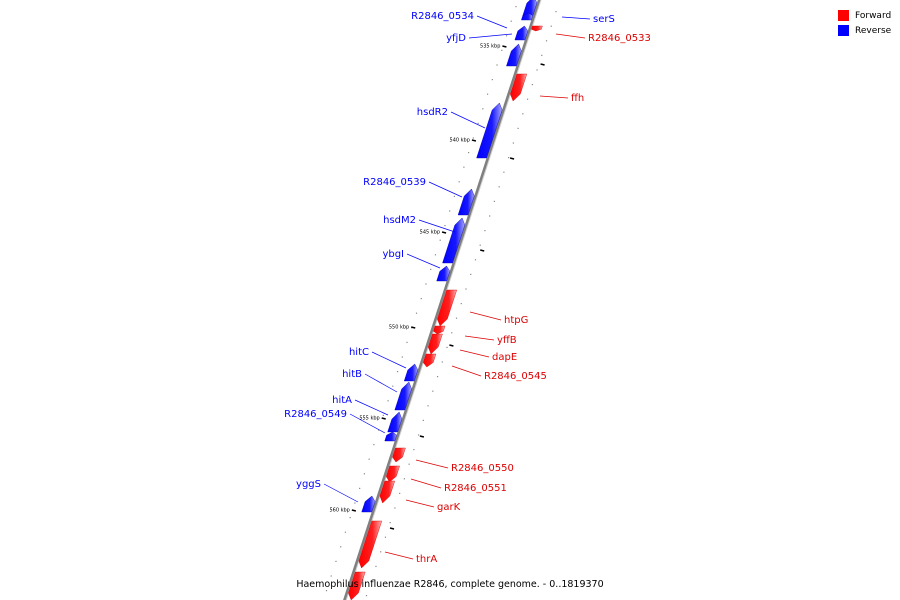 This screenshot has height=600, width=900. What do you see at coordinates (482, 468) in the screenshot?
I see `svg-text: R2846_0550` at bounding box center [482, 468].